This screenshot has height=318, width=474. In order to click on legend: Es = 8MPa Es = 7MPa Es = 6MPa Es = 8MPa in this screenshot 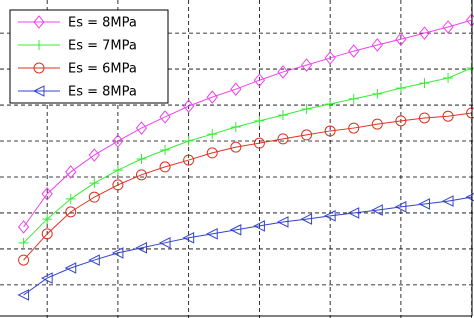, I will do `click(89, 56)`.